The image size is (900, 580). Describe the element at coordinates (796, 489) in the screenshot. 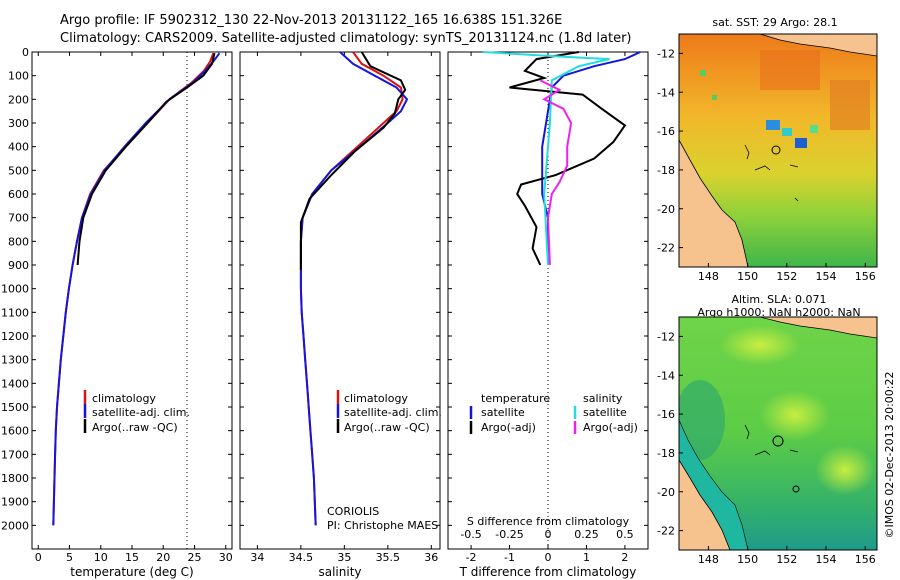

I see `sla-feature-marker` at that location.